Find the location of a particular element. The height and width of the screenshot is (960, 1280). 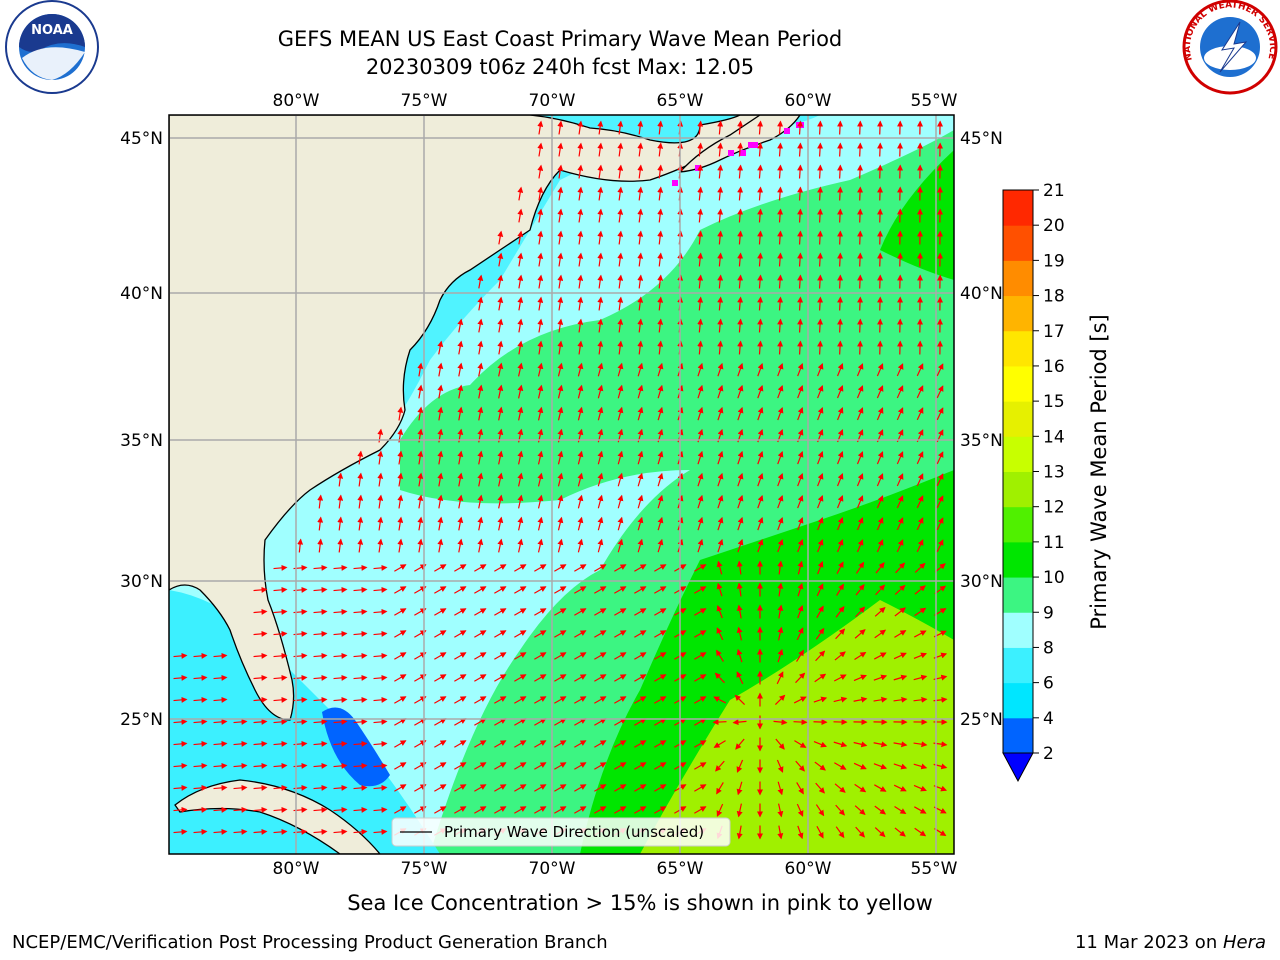

legend-label: Primary Wave Direction (unscaled) is located at coordinates (574, 832).